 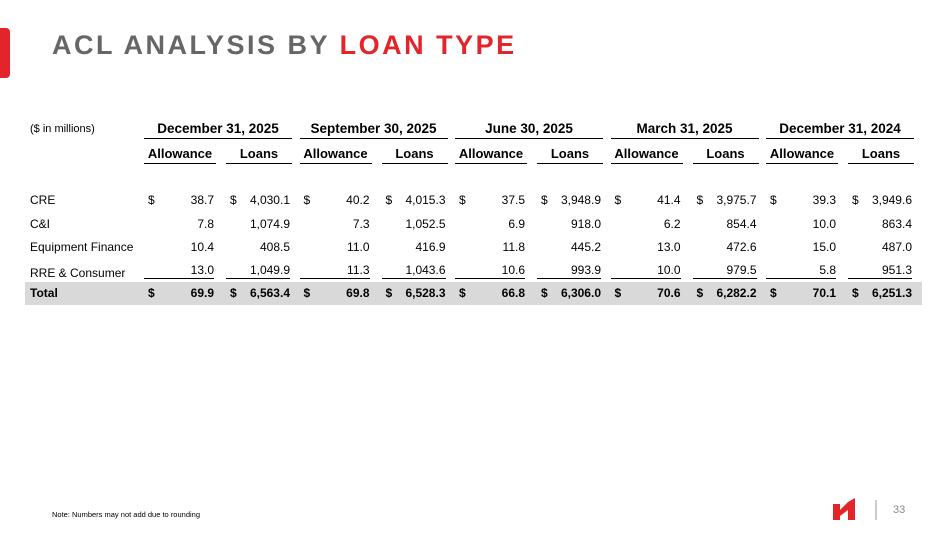 I want to click on cell: 1,052.5, so click(x=425, y=224).